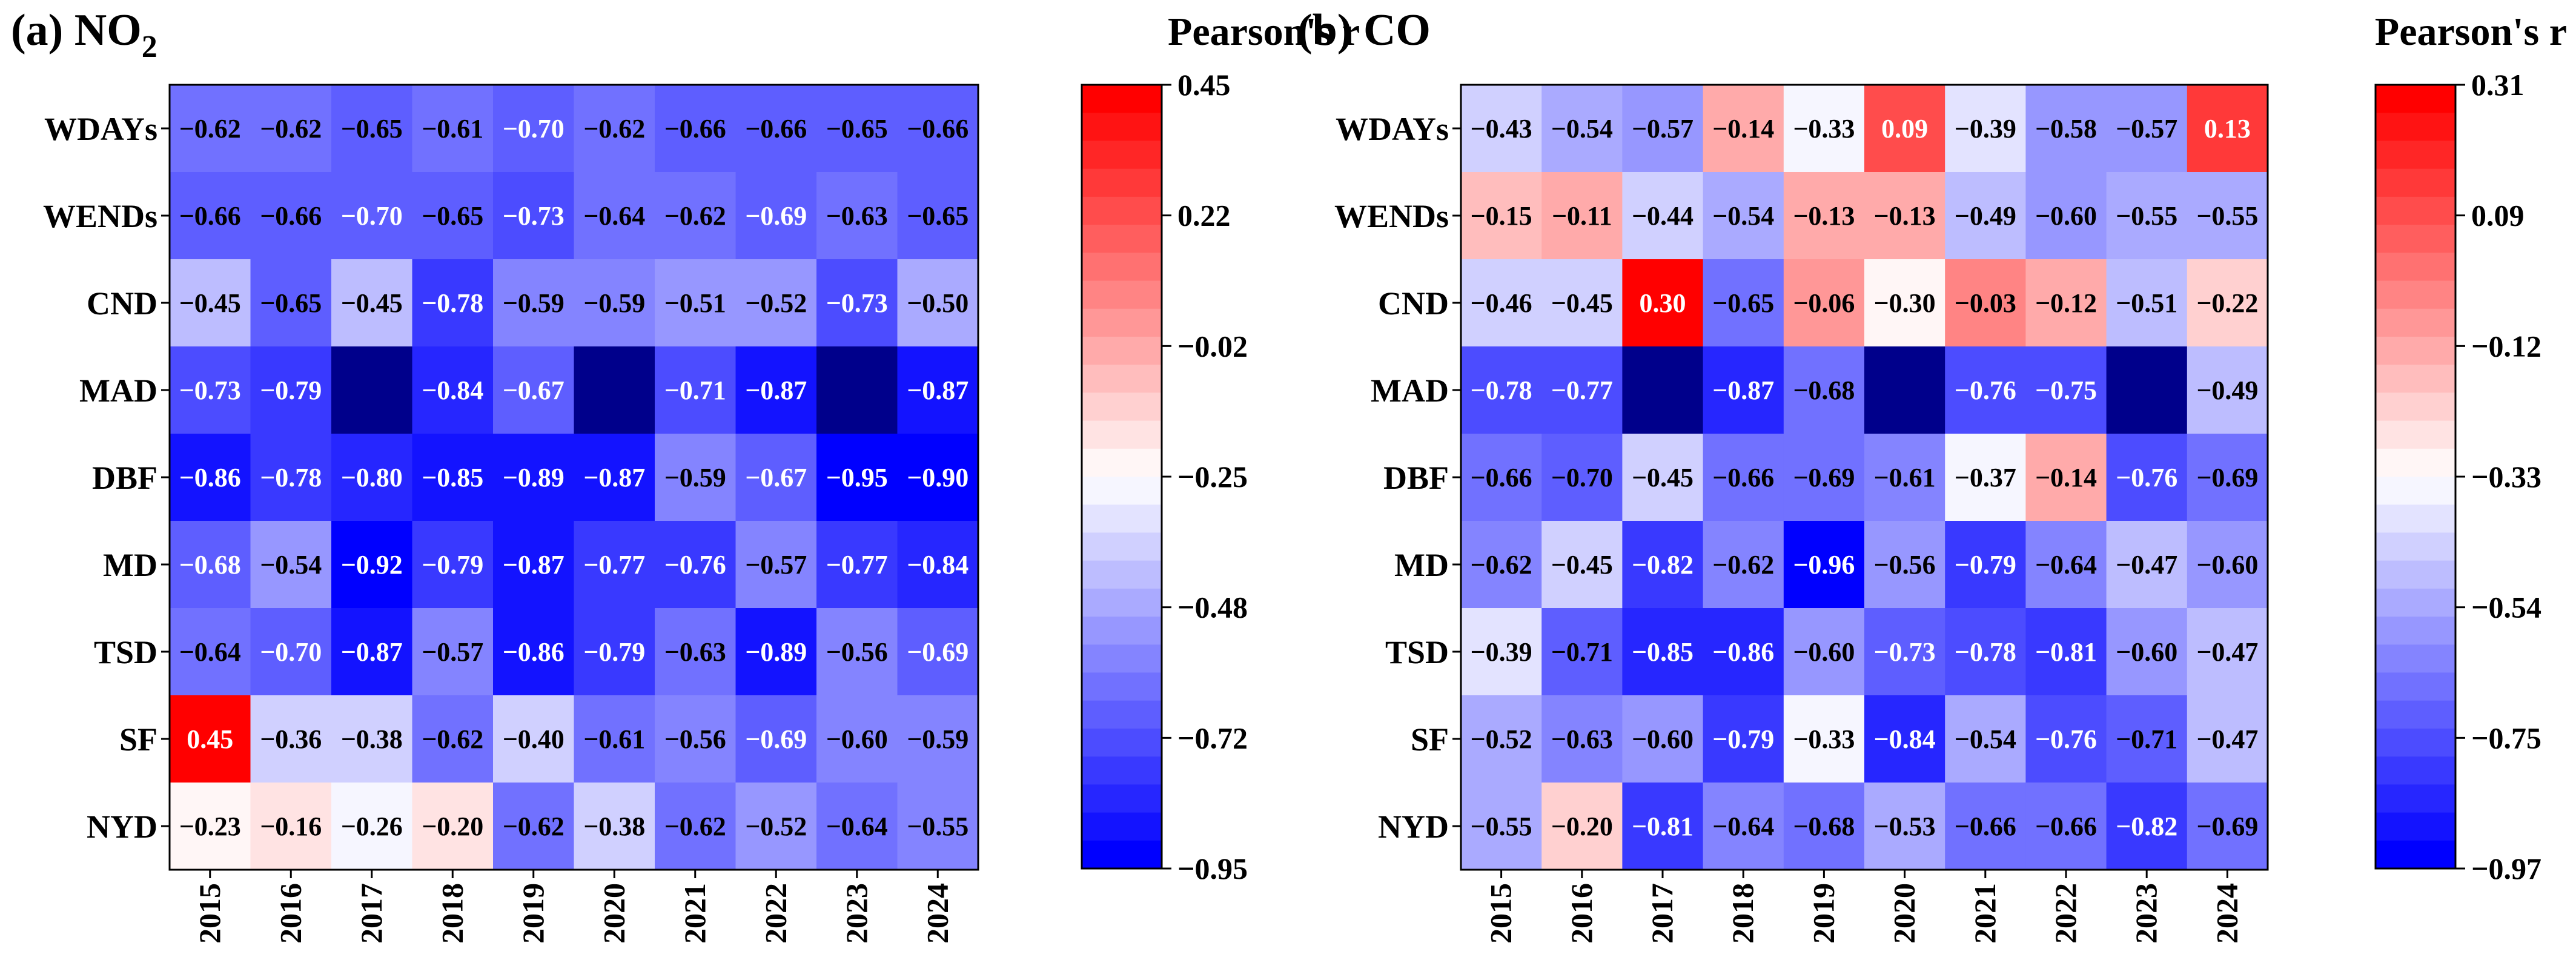 This screenshot has height=963, width=2576. What do you see at coordinates (372, 826) in the screenshot?
I see `cell-value-label: −0.26` at bounding box center [372, 826].